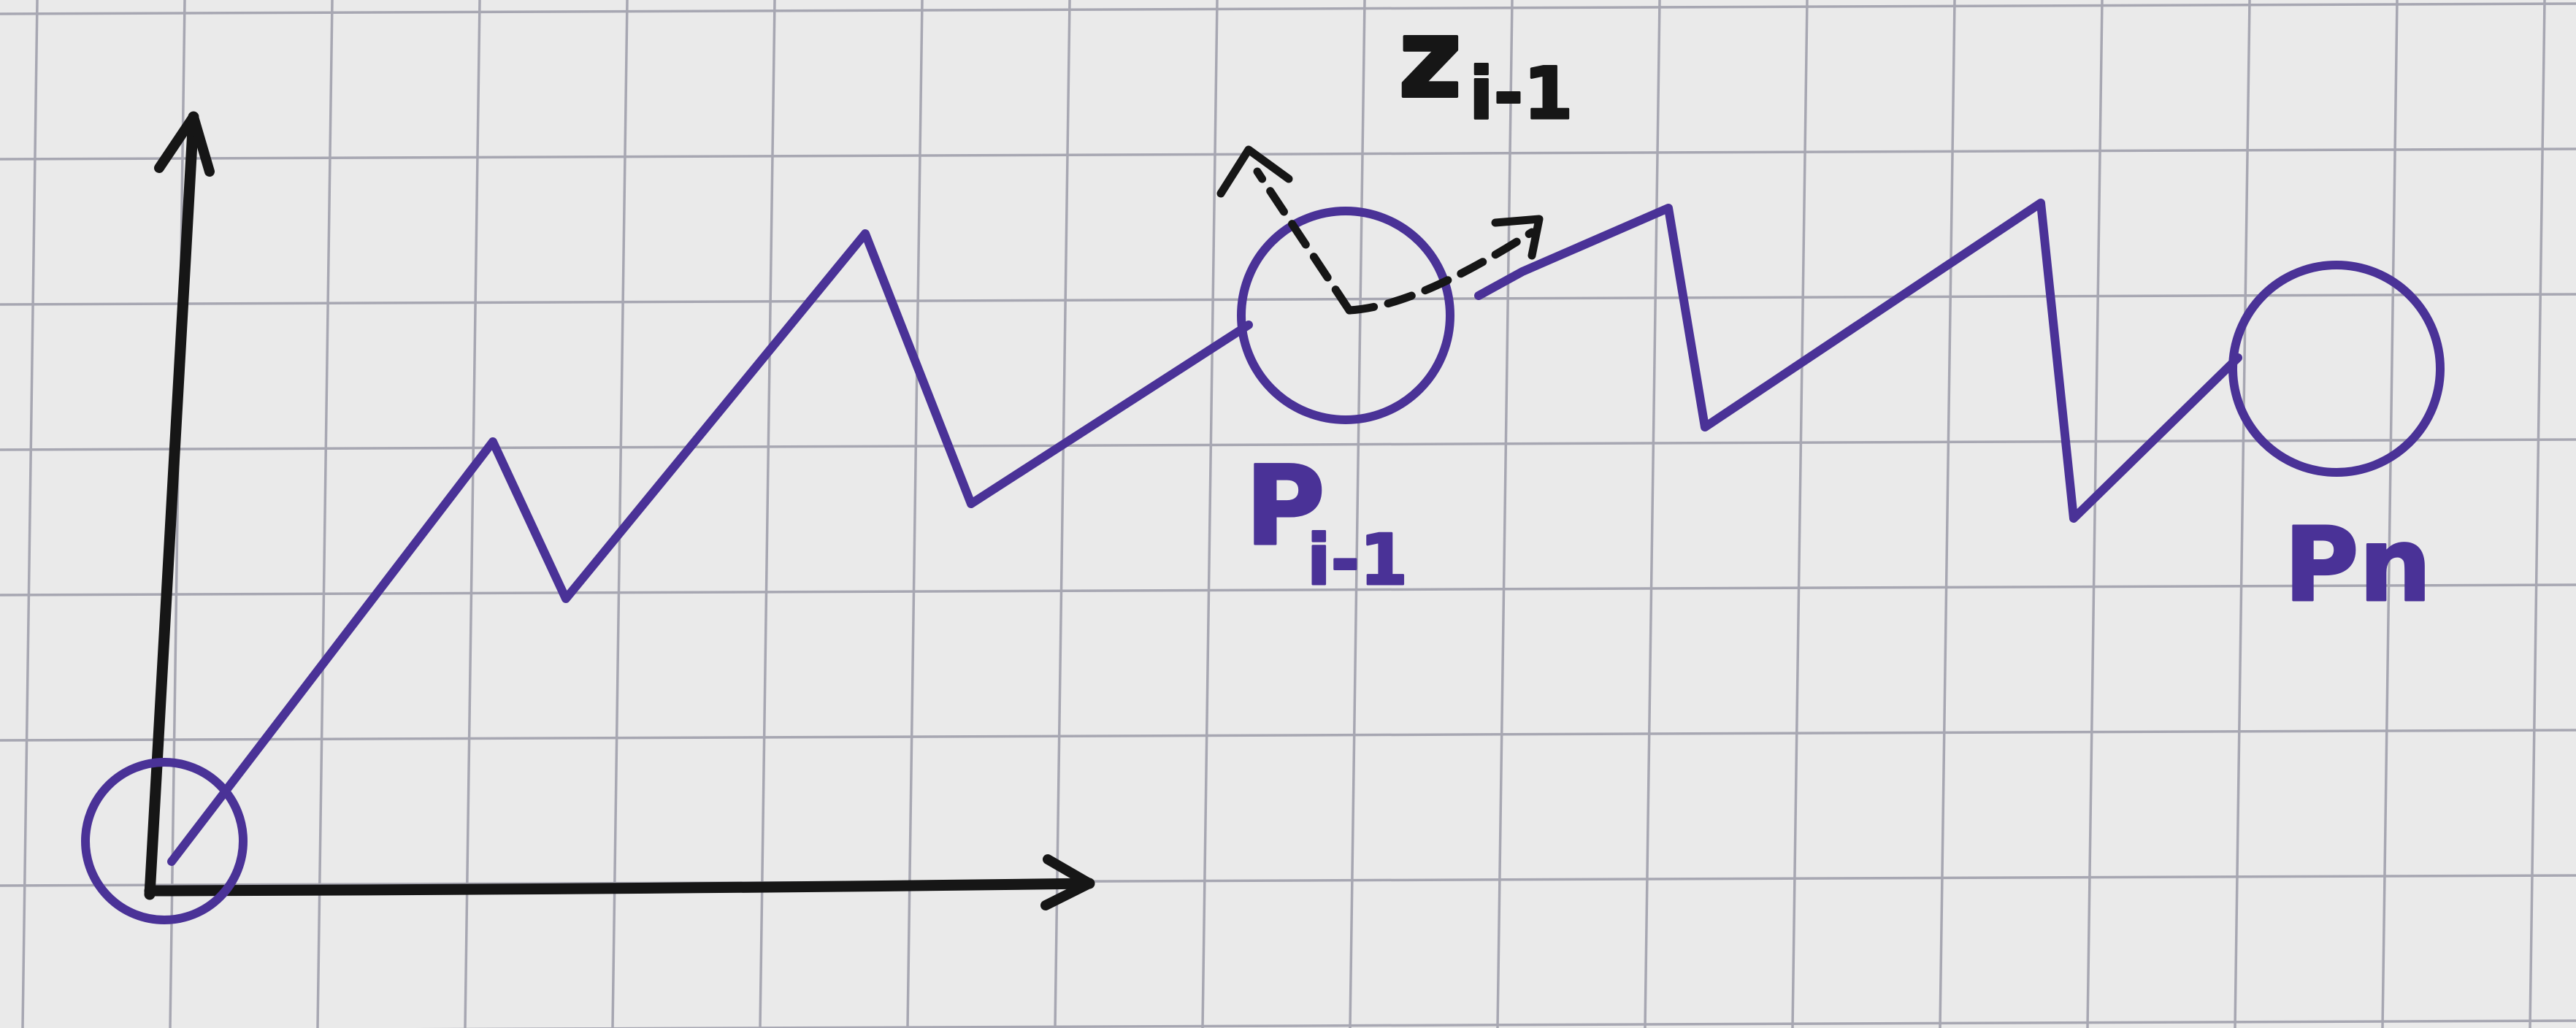  I want to click on label-z-subscript: i-1, so click(1521, 94).